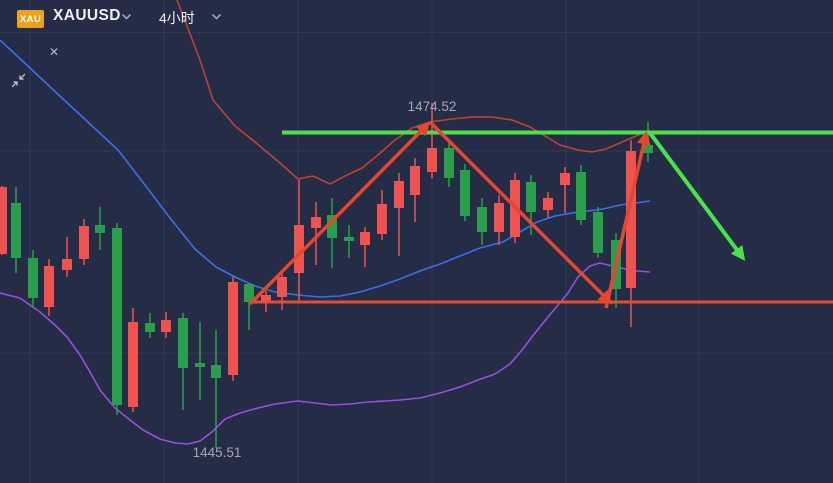  Describe the element at coordinates (87, 15) in the screenshot. I see `symbol-selector: XAUUSD` at that location.